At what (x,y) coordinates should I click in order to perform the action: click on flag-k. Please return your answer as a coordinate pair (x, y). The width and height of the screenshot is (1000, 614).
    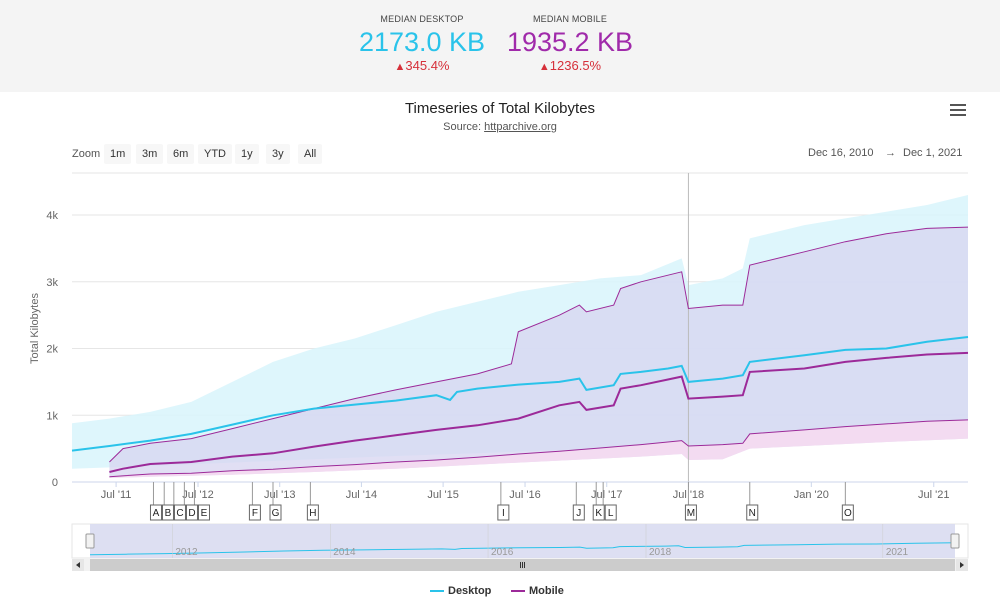
    Looking at the image, I should click on (598, 512).